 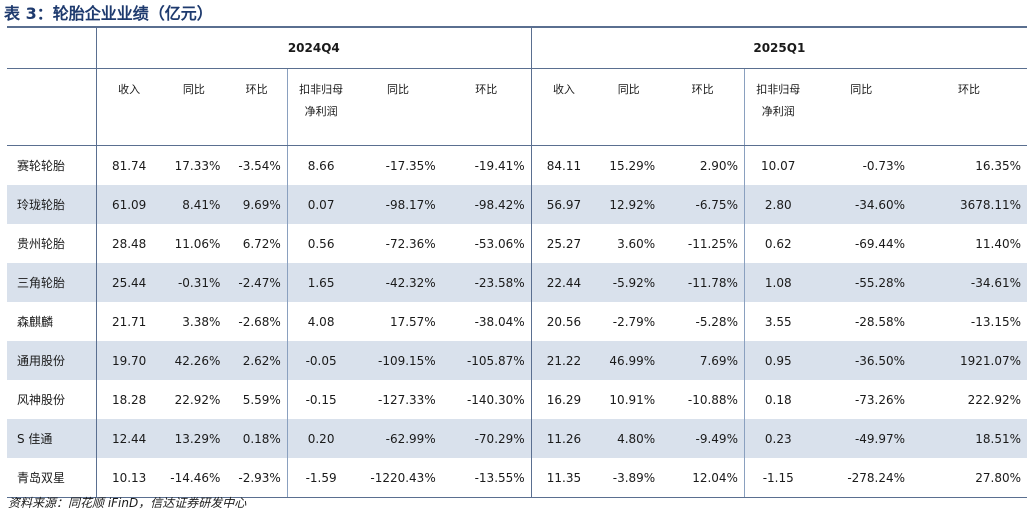 What do you see at coordinates (861, 478) in the screenshot?
I see `value-cell: -278.24%` at bounding box center [861, 478].